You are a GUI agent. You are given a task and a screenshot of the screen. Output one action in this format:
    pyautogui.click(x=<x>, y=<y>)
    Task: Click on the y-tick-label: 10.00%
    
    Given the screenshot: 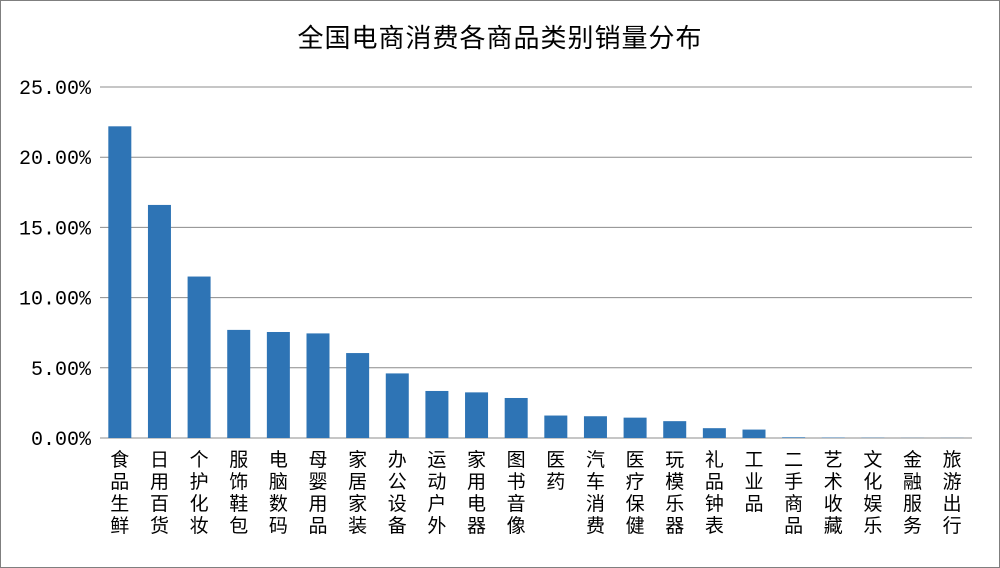 What is the action you would take?
    pyautogui.click(x=55, y=300)
    